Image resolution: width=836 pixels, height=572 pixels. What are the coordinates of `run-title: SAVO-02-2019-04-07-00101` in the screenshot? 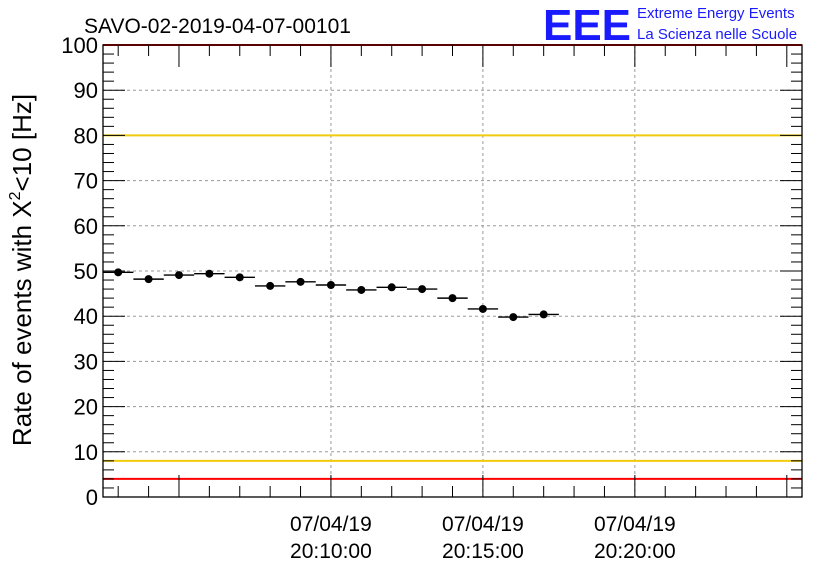 It's located at (217, 26).